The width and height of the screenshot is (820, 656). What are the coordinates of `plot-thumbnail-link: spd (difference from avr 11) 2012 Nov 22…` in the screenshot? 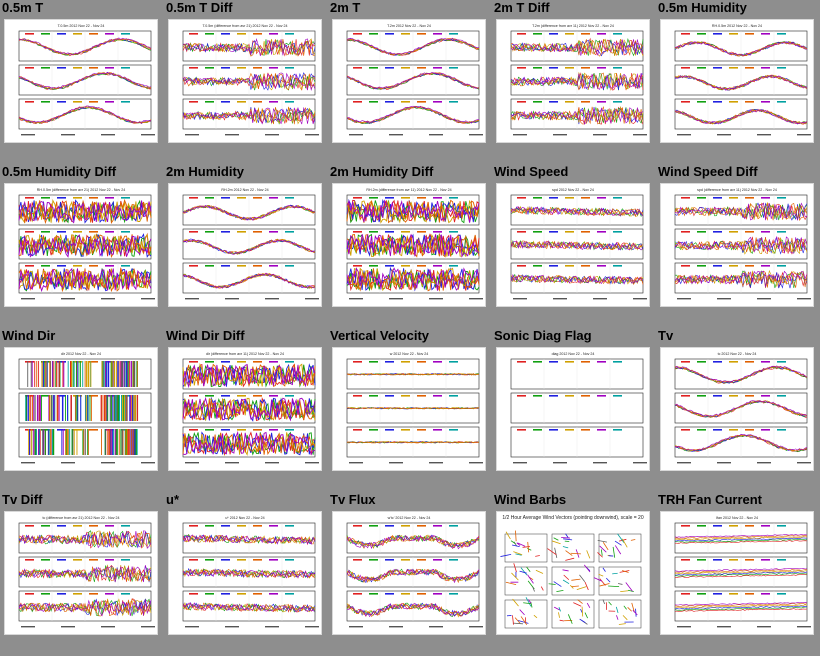 It's located at (737, 245).